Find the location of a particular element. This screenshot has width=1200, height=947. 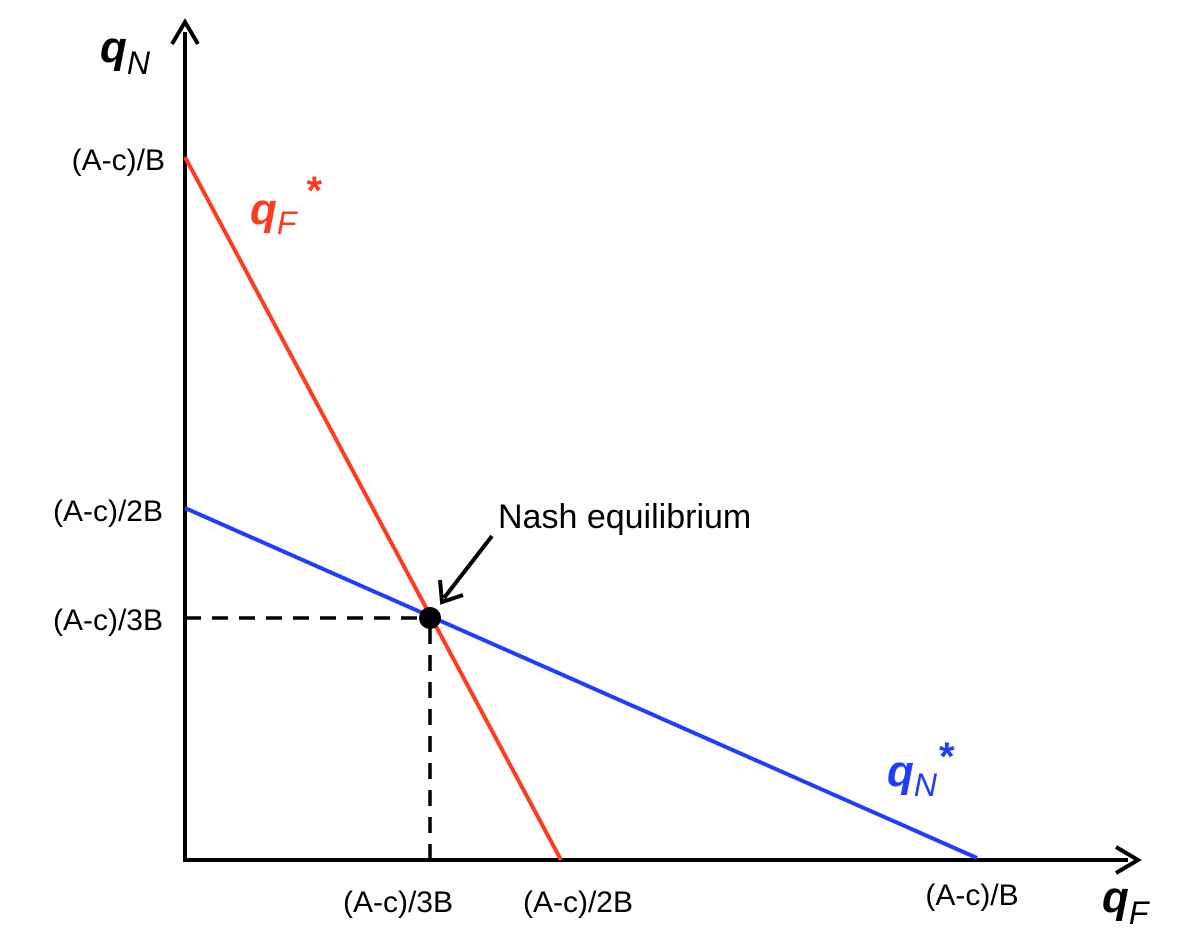

x-tick-third: (A-c)/B is located at coordinates (971, 895).